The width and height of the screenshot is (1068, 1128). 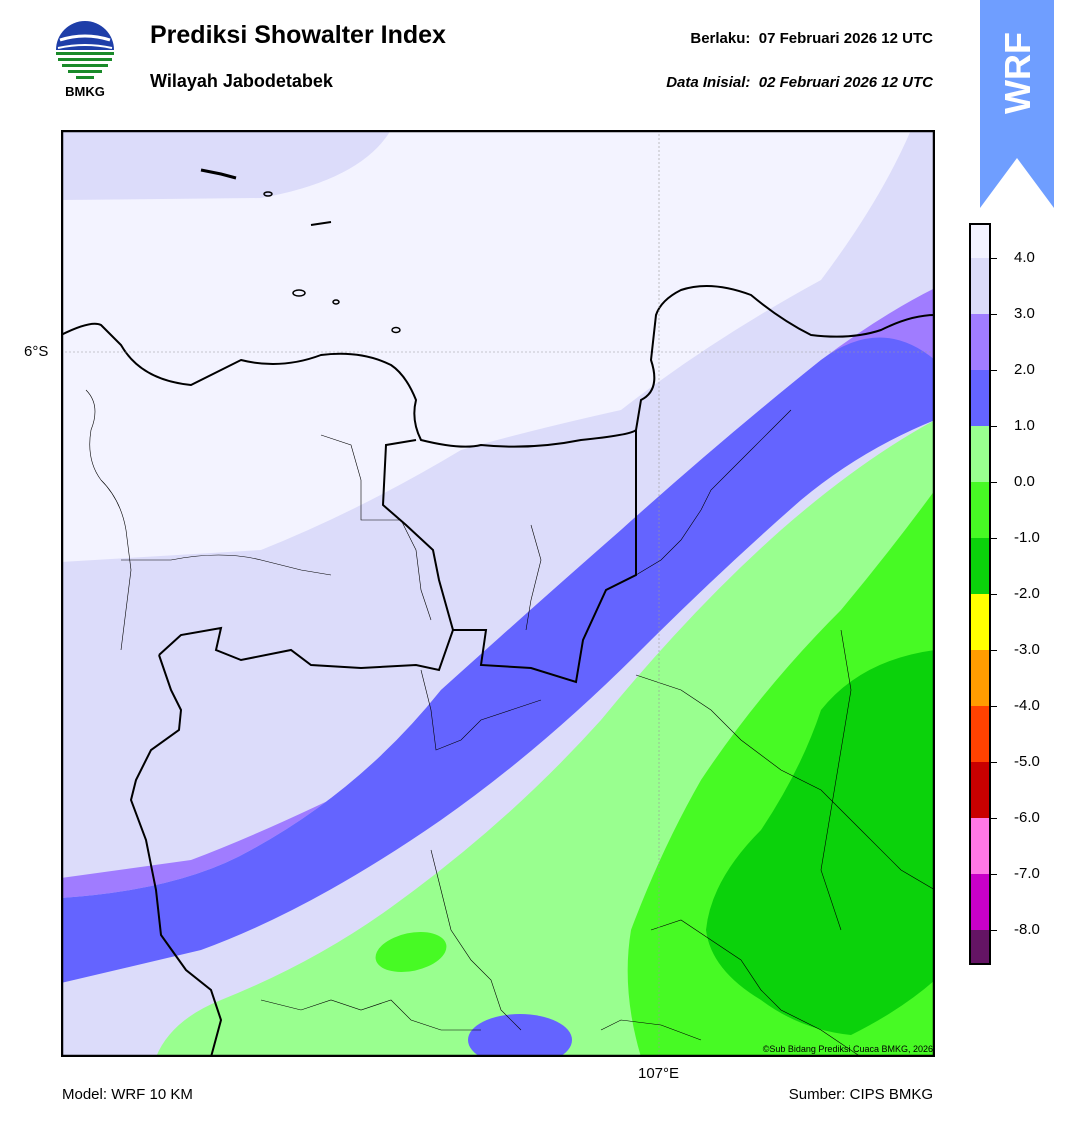 What do you see at coordinates (85, 91) in the screenshot?
I see `logo-text: BMKG` at bounding box center [85, 91].